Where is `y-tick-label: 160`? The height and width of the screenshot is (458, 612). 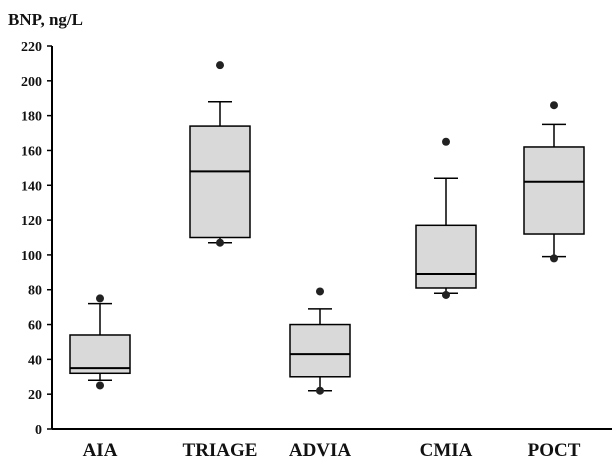
y-tick-label: 160 is located at coordinates (31, 151).